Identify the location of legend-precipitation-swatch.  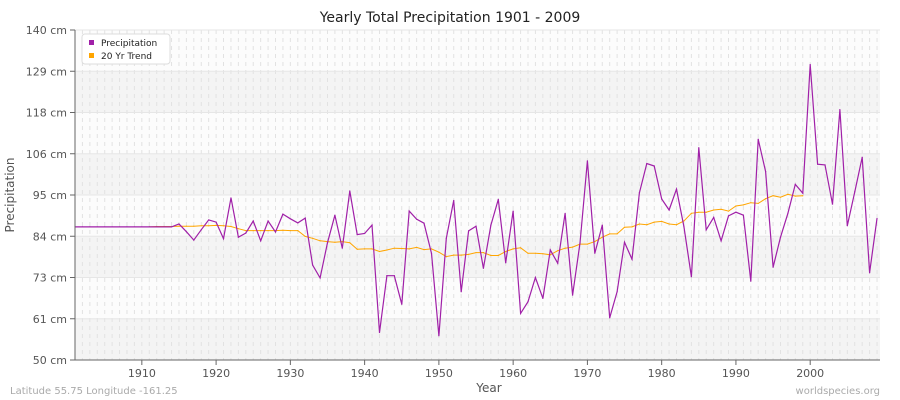
(91, 42).